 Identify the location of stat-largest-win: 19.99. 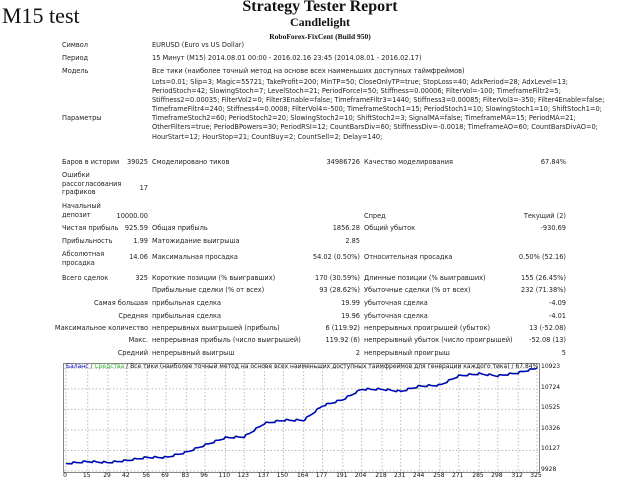
(350, 303).